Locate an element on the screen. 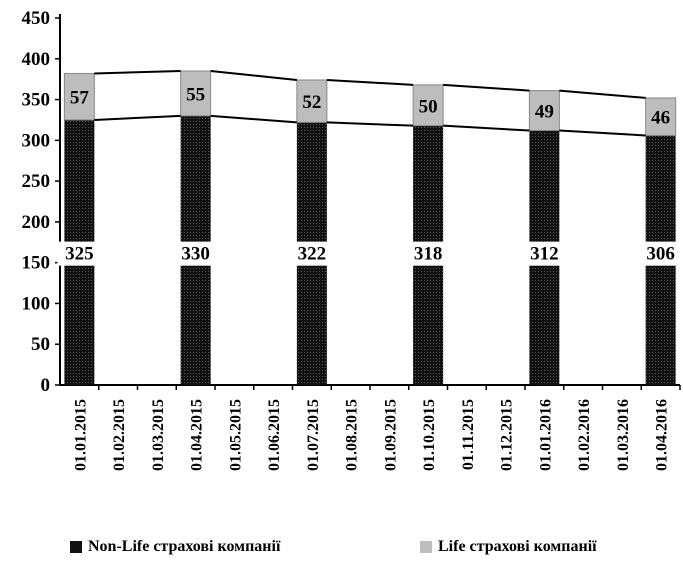 The width and height of the screenshot is (683, 562). x-tick-label: 01.07.2015 is located at coordinates (313, 435).